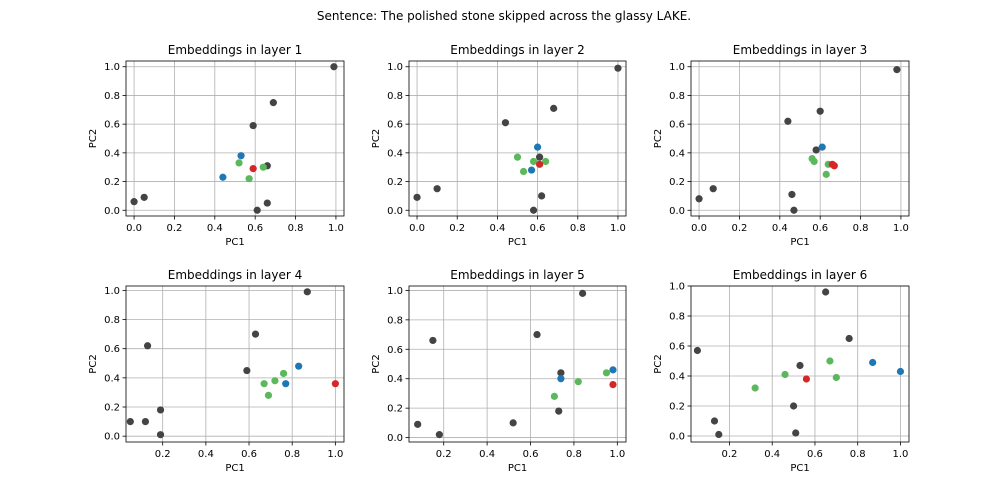 The width and height of the screenshot is (1008, 504). I want to click on subplot-title: Embeddings in layer 6, so click(800, 275).